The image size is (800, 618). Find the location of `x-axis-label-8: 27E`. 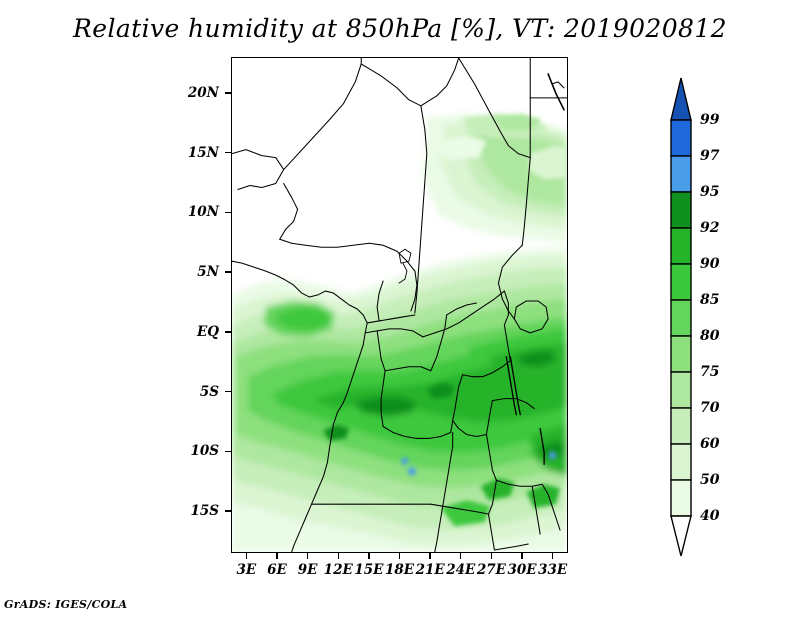

x-axis-label-8: 27E is located at coordinates (491, 570).